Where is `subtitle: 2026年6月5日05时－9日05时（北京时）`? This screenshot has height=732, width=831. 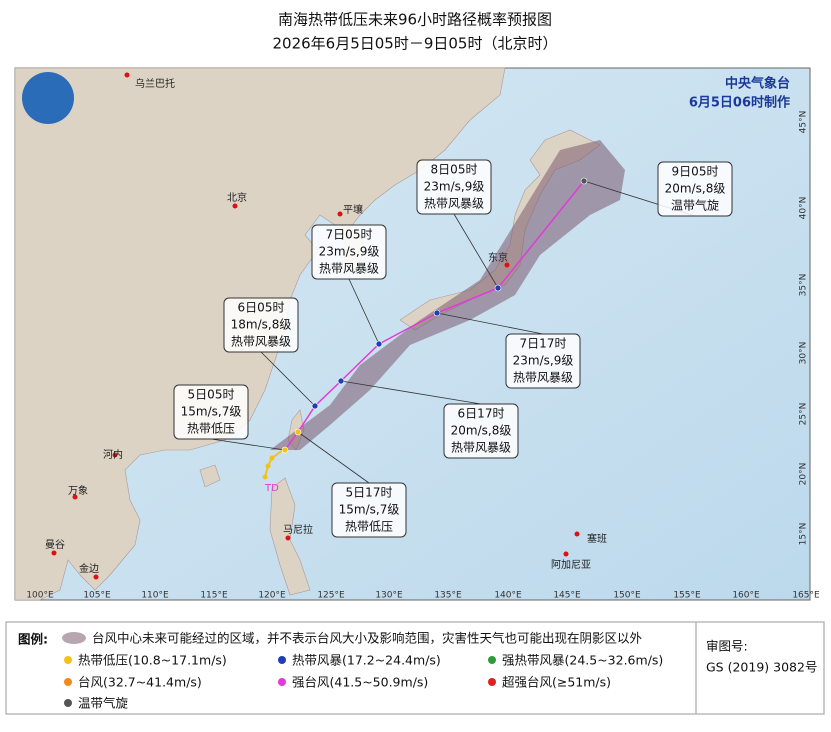
subtitle: 2026年6月5日05时－9日05时（北京时） is located at coordinates (415, 44).